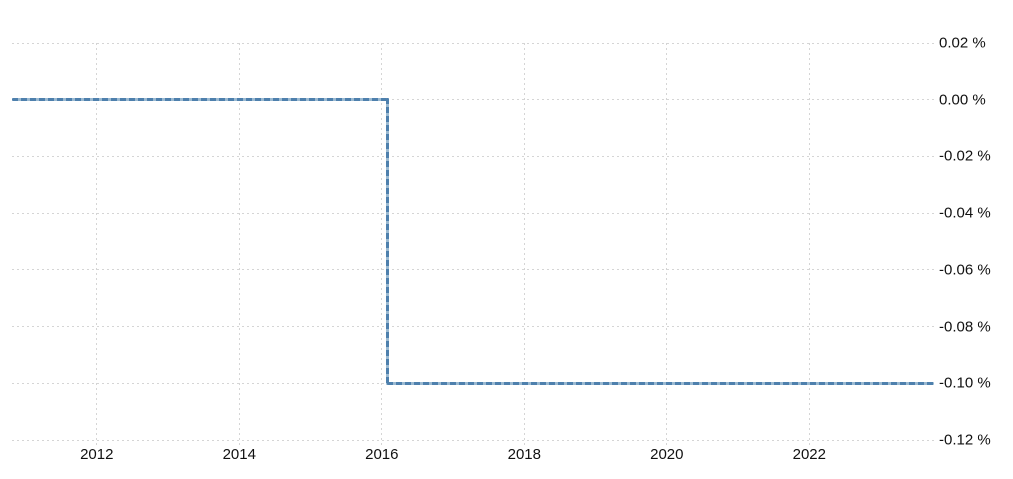 Image resolution: width=1013 pixels, height=479 pixels. I want to click on x-axis-tick-label: 2018, so click(524, 454).